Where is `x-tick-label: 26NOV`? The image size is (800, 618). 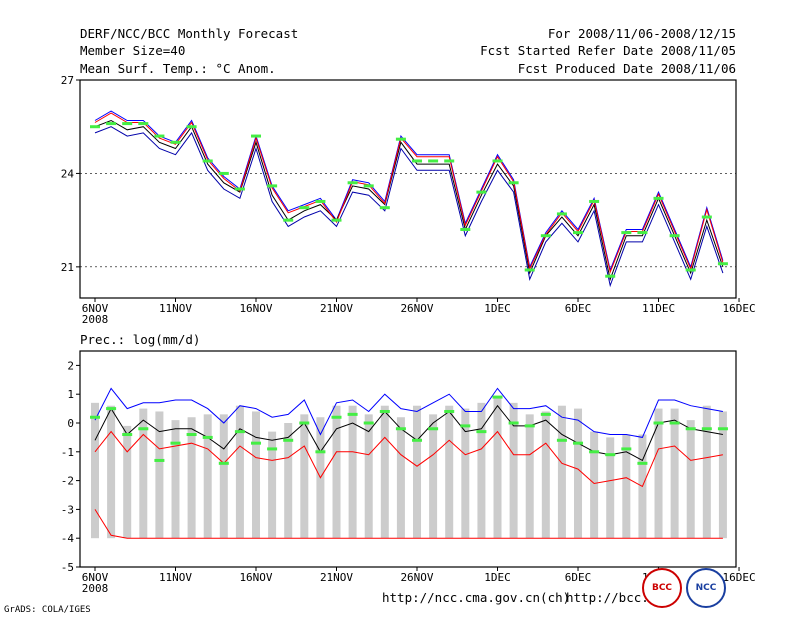
x-tick-label: 26NOV is located at coordinates (416, 308).